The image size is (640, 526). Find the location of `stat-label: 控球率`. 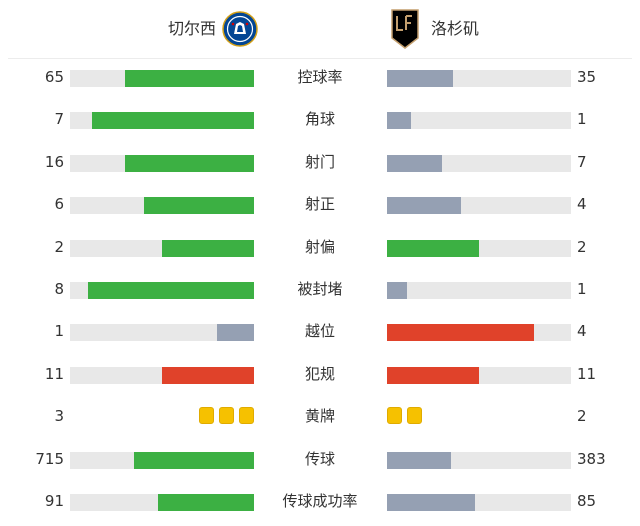

stat-label: 控球率 is located at coordinates (320, 77).